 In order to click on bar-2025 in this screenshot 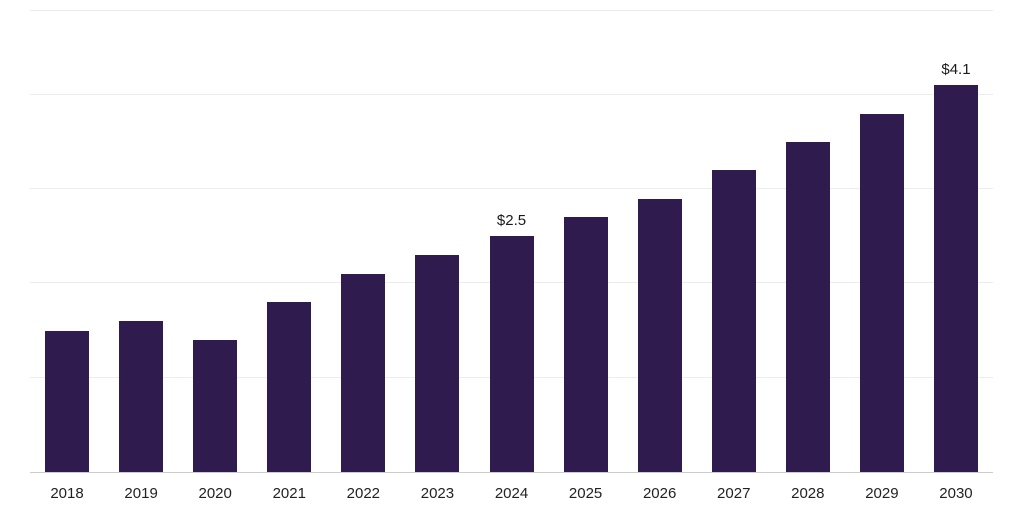, I will do `click(585, 344)`.